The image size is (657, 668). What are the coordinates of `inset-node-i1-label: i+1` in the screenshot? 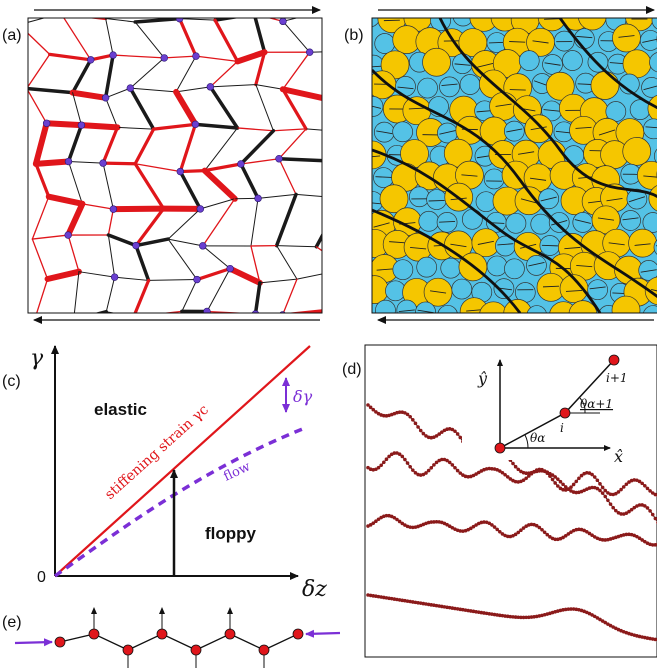 It's located at (617, 378).